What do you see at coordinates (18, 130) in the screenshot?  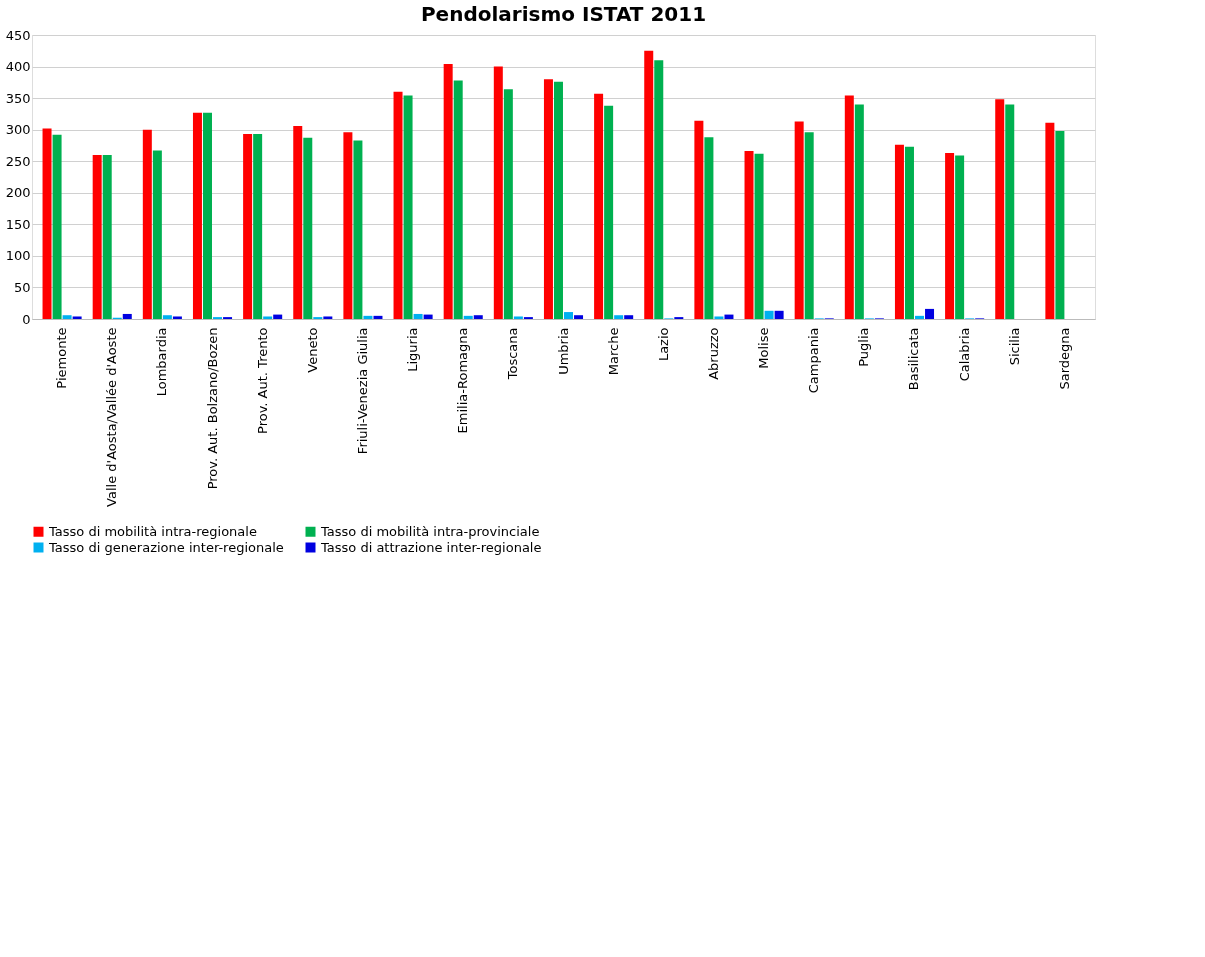 I see `y-tick-label: 300` at bounding box center [18, 130].